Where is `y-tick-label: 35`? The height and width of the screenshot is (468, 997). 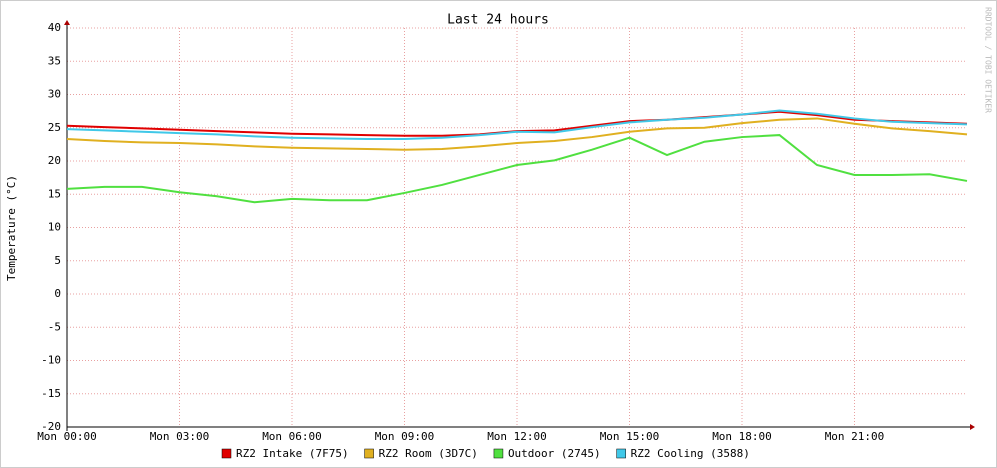 y-tick-label: 35 is located at coordinates (54, 60).